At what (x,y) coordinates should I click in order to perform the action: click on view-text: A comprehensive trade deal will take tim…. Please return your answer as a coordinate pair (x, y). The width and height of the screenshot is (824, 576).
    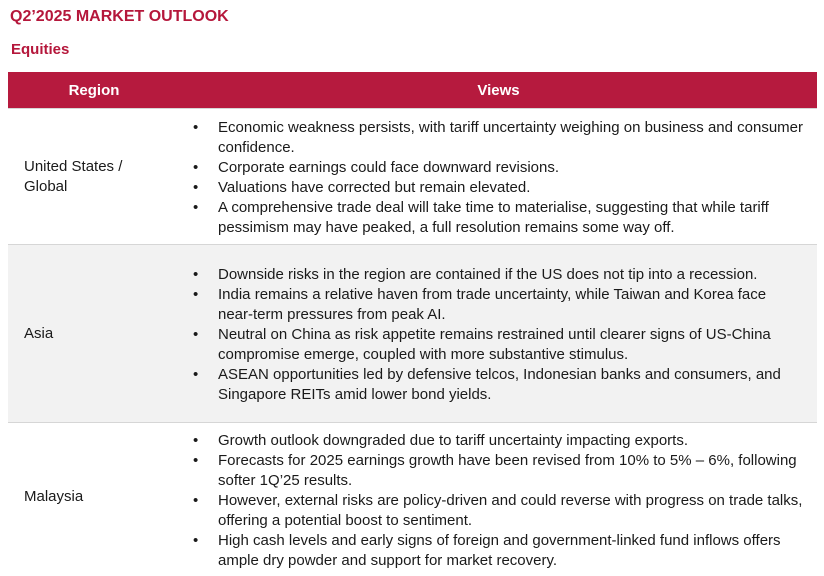
    Looking at the image, I should click on (493, 217).